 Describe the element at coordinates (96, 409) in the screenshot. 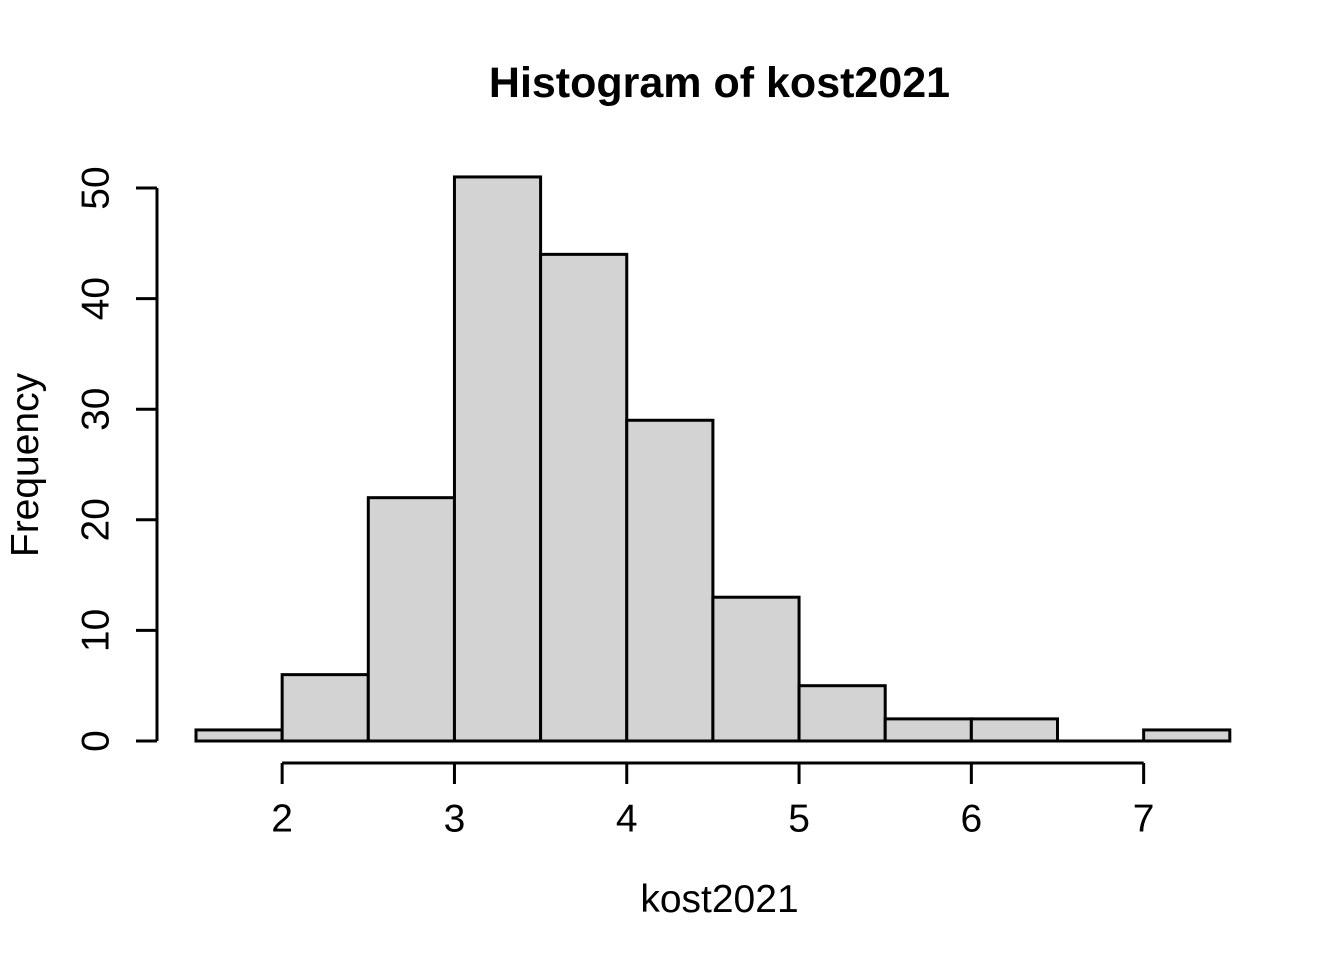

I see `y-tick-label: 30` at that location.